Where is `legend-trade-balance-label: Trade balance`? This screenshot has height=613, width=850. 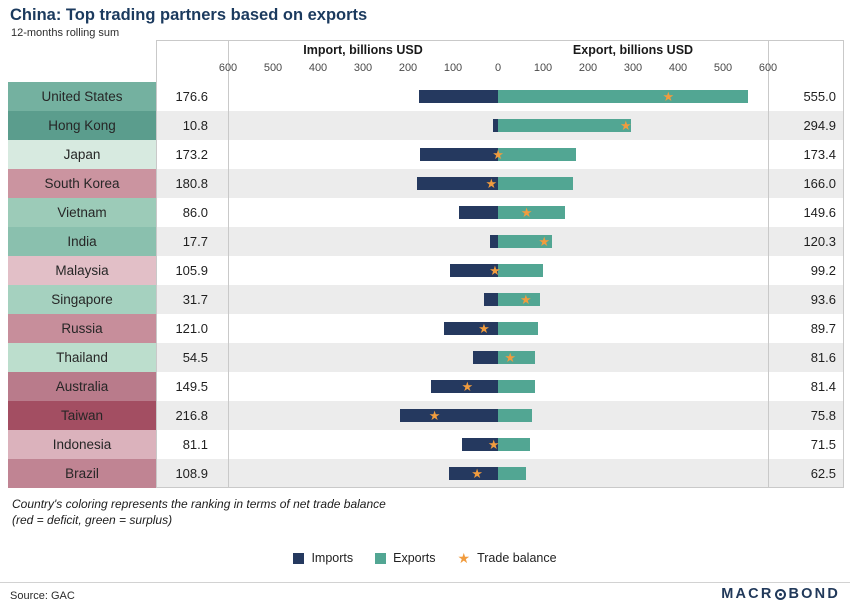 legend-trade-balance-label: Trade balance is located at coordinates (517, 558).